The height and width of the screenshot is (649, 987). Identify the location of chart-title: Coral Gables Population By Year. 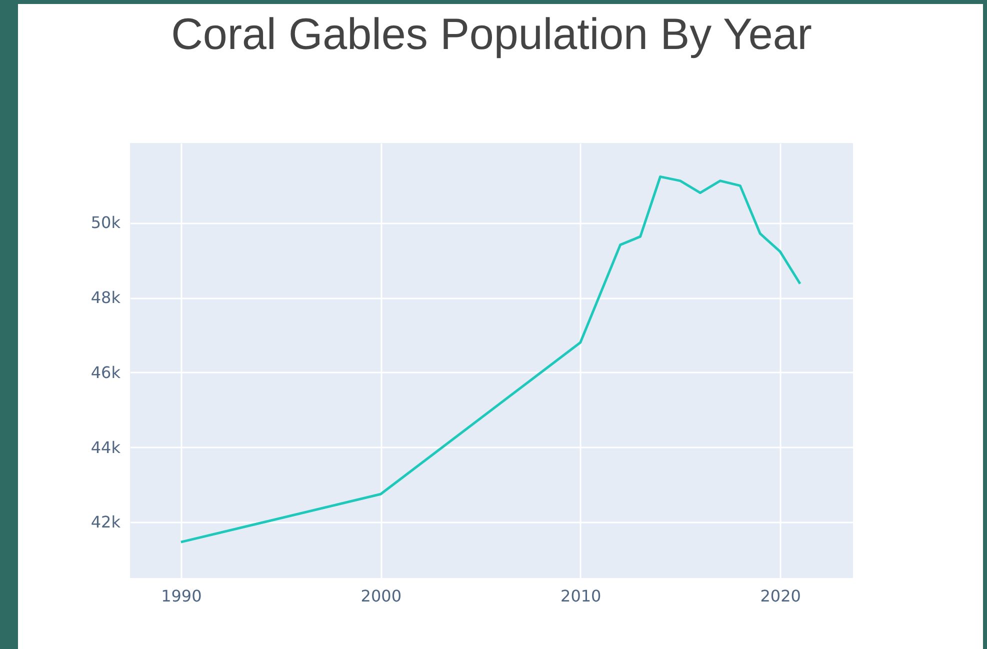
(491, 34).